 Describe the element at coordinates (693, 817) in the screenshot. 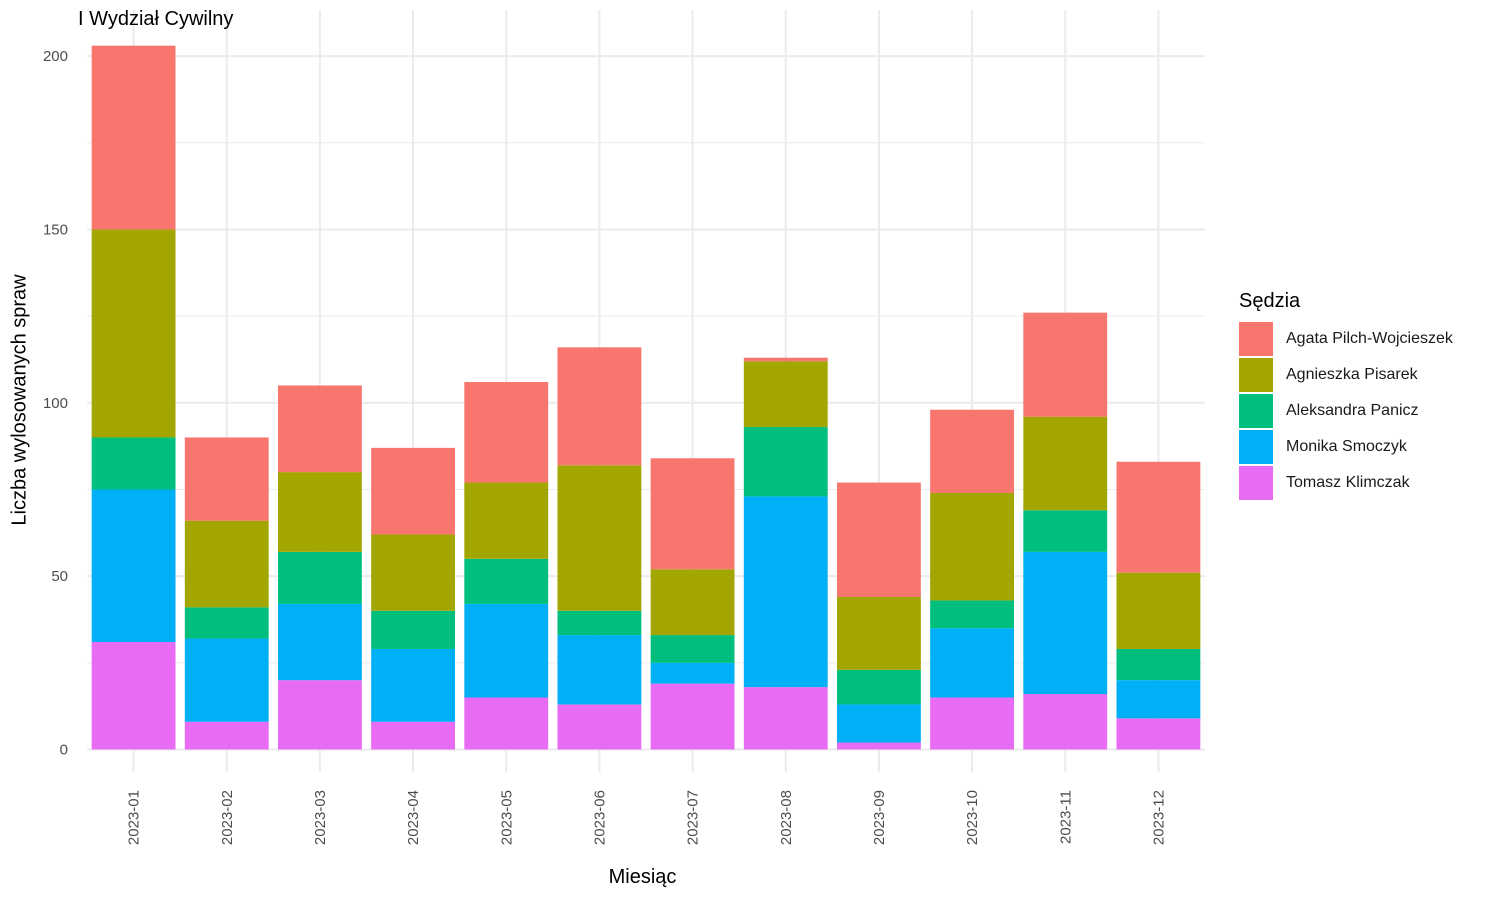

I see `x-tick-label: 2023-07` at that location.